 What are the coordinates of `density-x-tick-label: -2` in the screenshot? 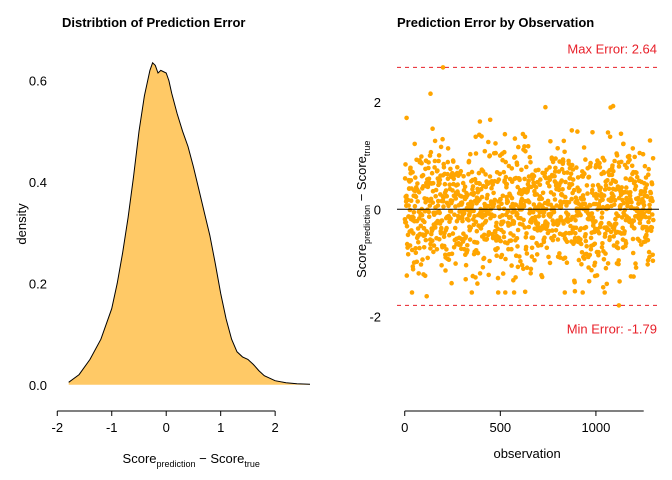 It's located at (57, 427).